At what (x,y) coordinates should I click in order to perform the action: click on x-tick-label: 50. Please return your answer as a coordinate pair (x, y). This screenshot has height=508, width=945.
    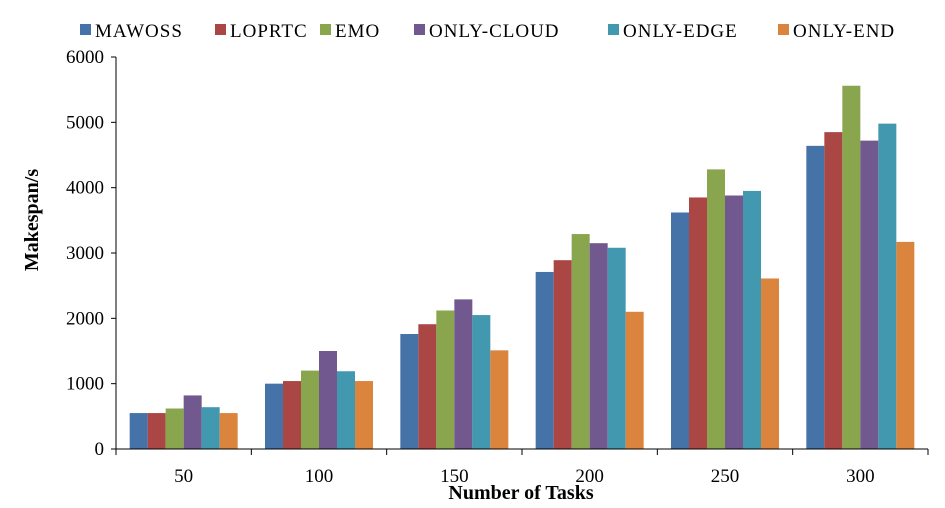
    Looking at the image, I should click on (183, 476).